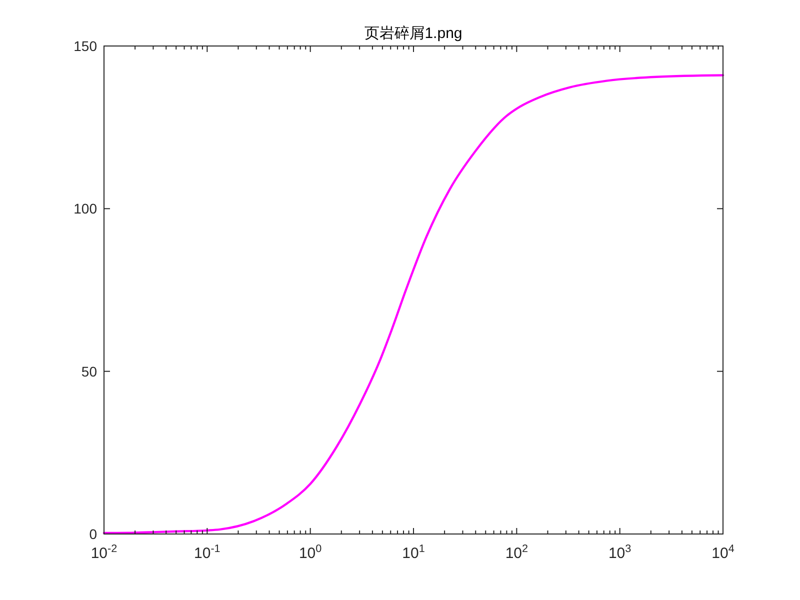 The image size is (800, 600). Describe the element at coordinates (86, 46) in the screenshot. I see `y-tick-label: 150` at that location.